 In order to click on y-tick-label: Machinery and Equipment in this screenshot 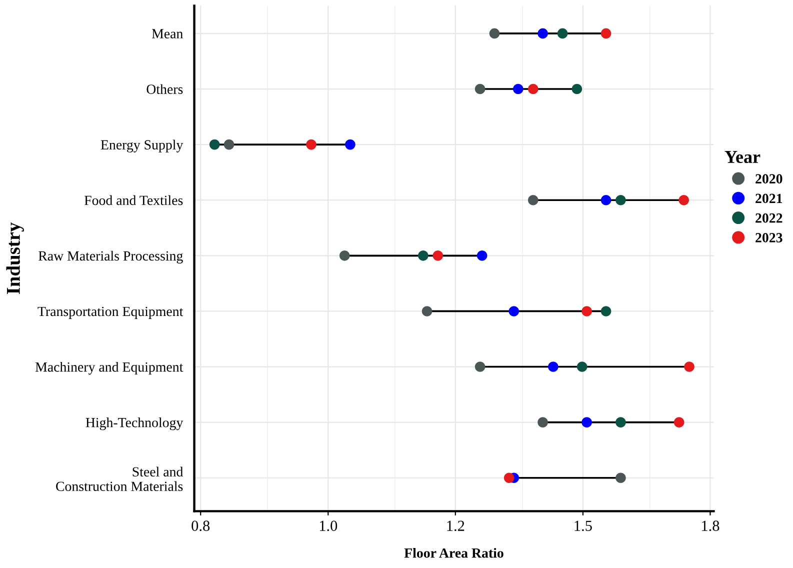, I will do `click(109, 368)`.